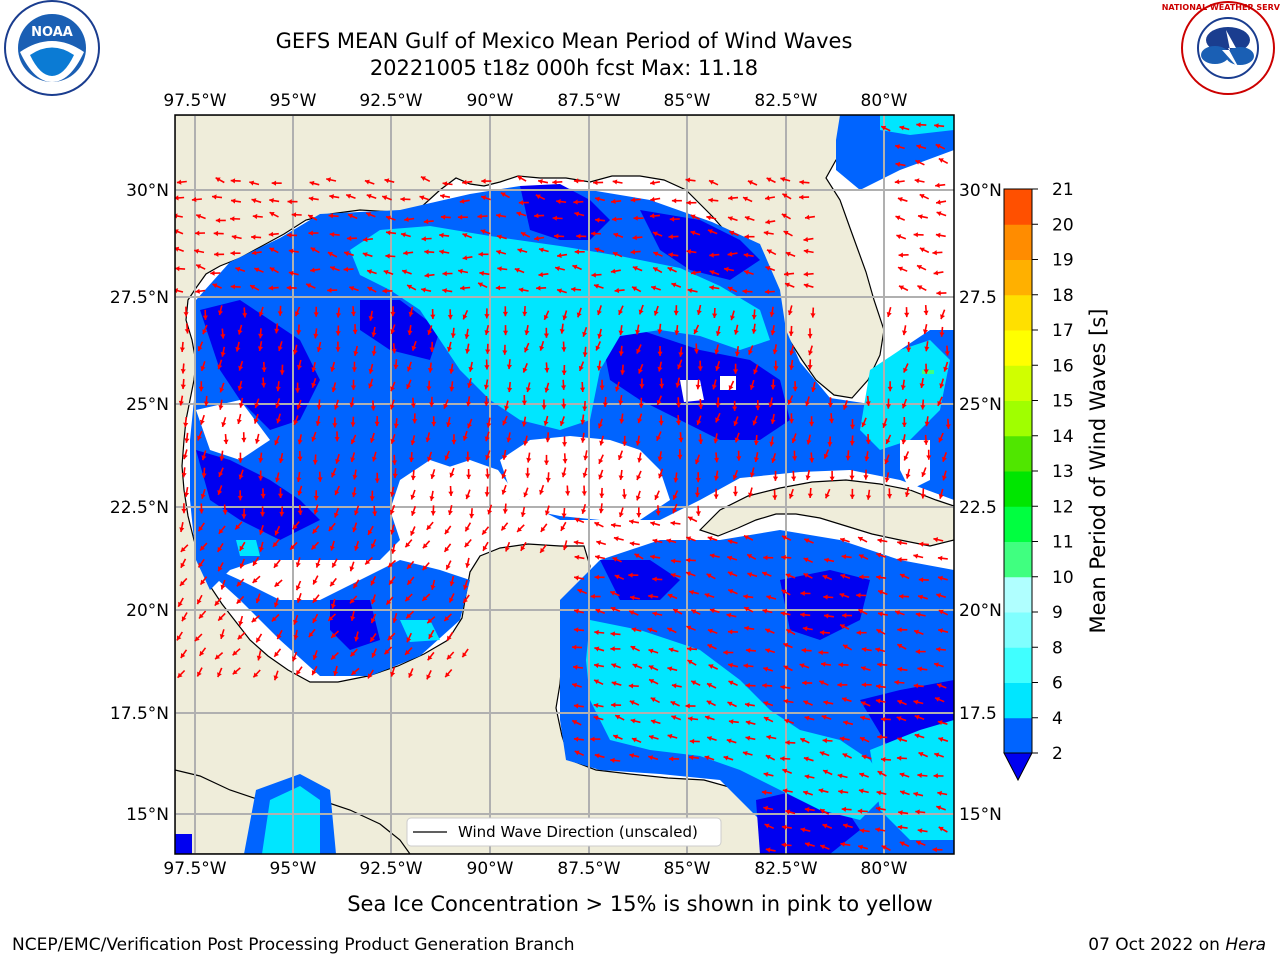 The height and width of the screenshot is (960, 1280). I want to click on contour-4-6-central, so click(560, 328).